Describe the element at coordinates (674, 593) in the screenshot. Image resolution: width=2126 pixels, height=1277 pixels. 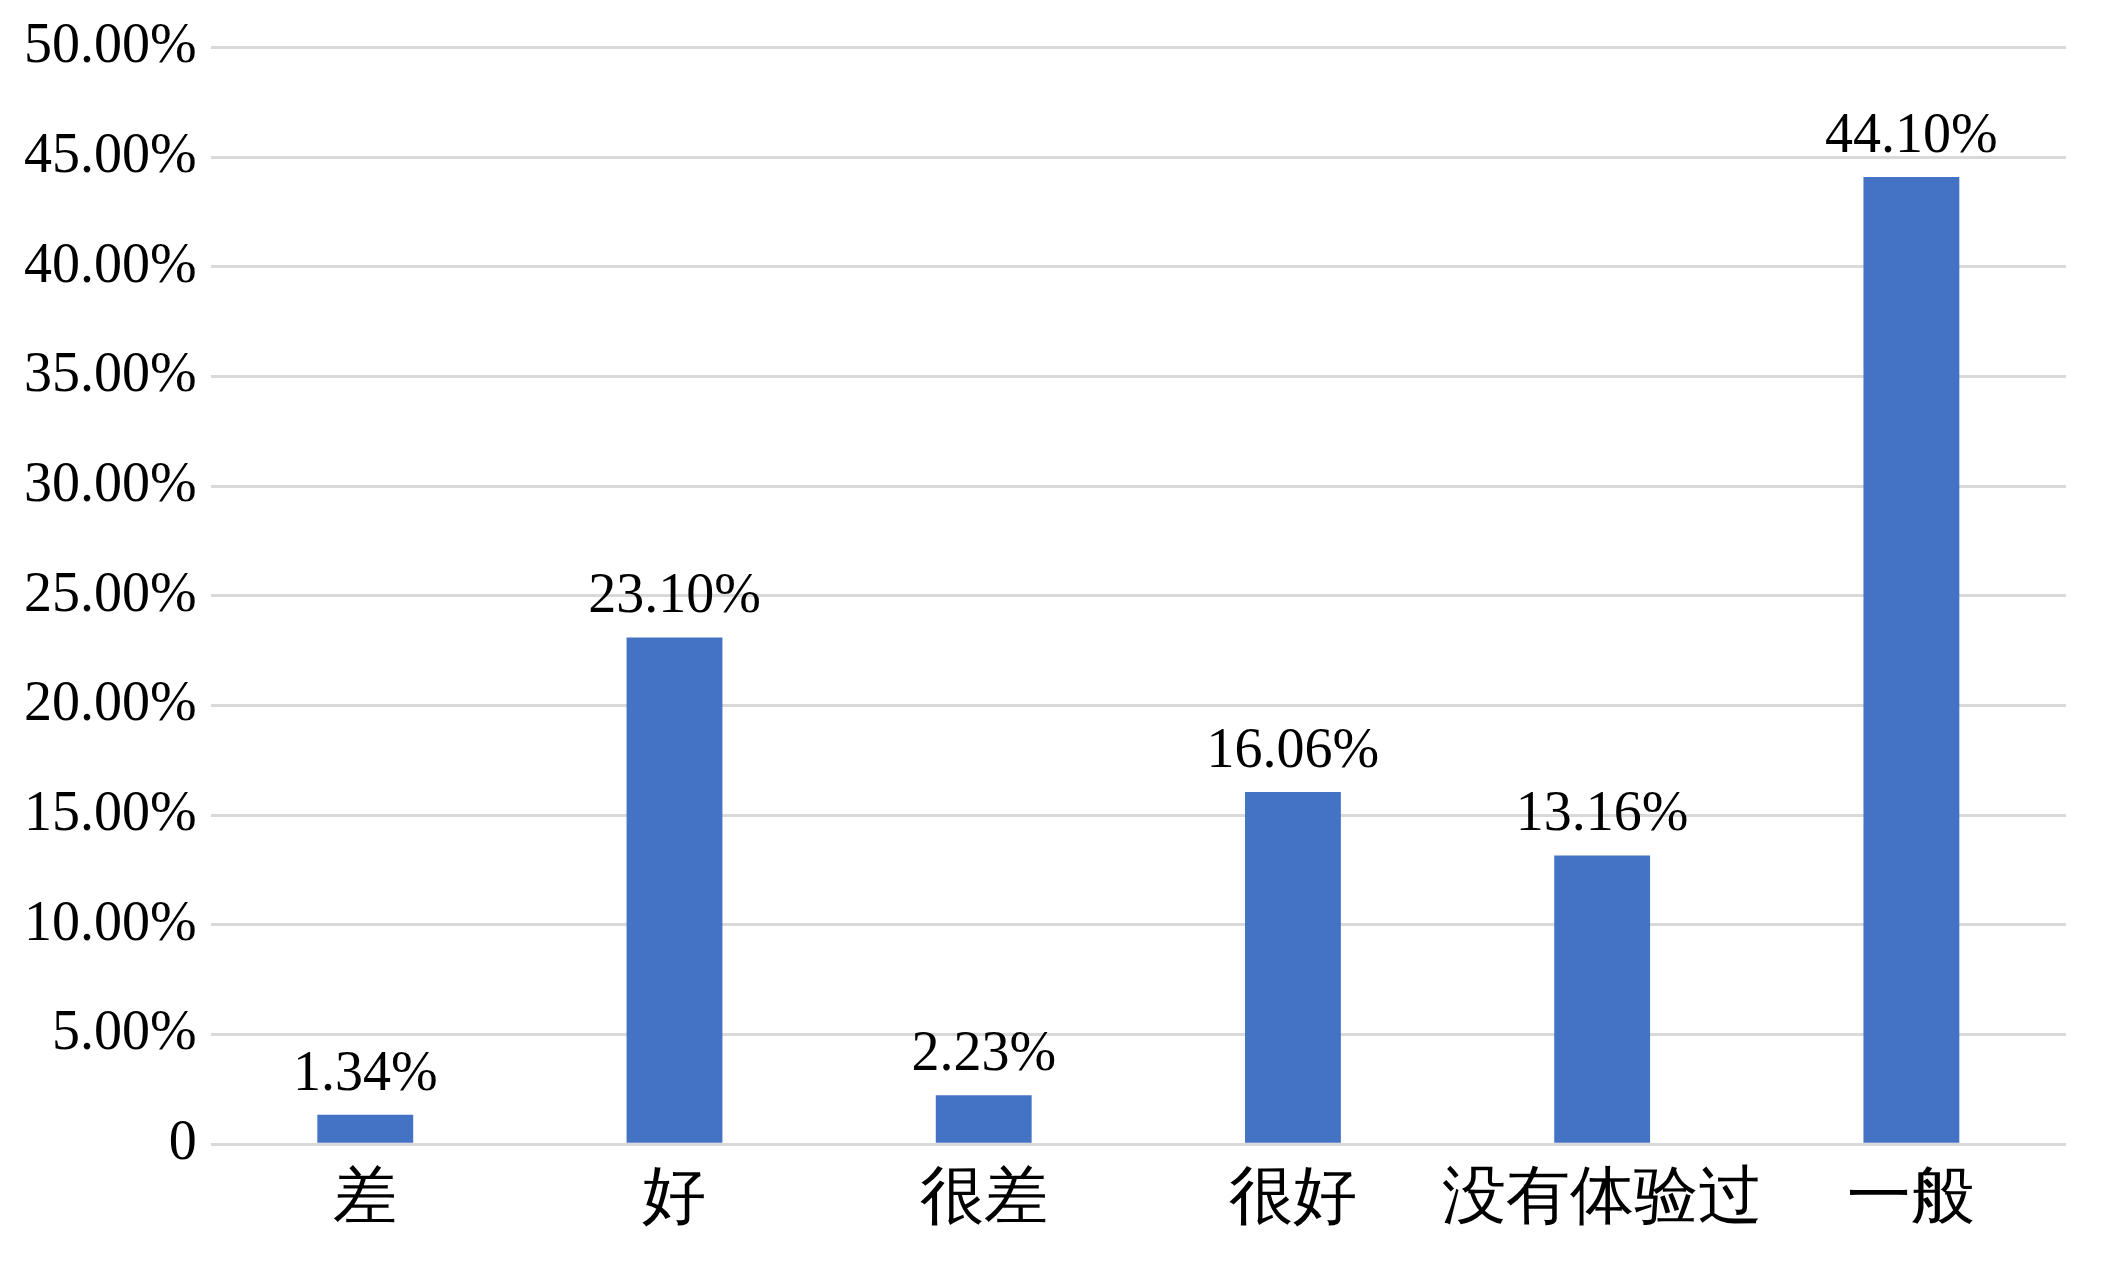
I see `data-label: 23.10%` at that location.